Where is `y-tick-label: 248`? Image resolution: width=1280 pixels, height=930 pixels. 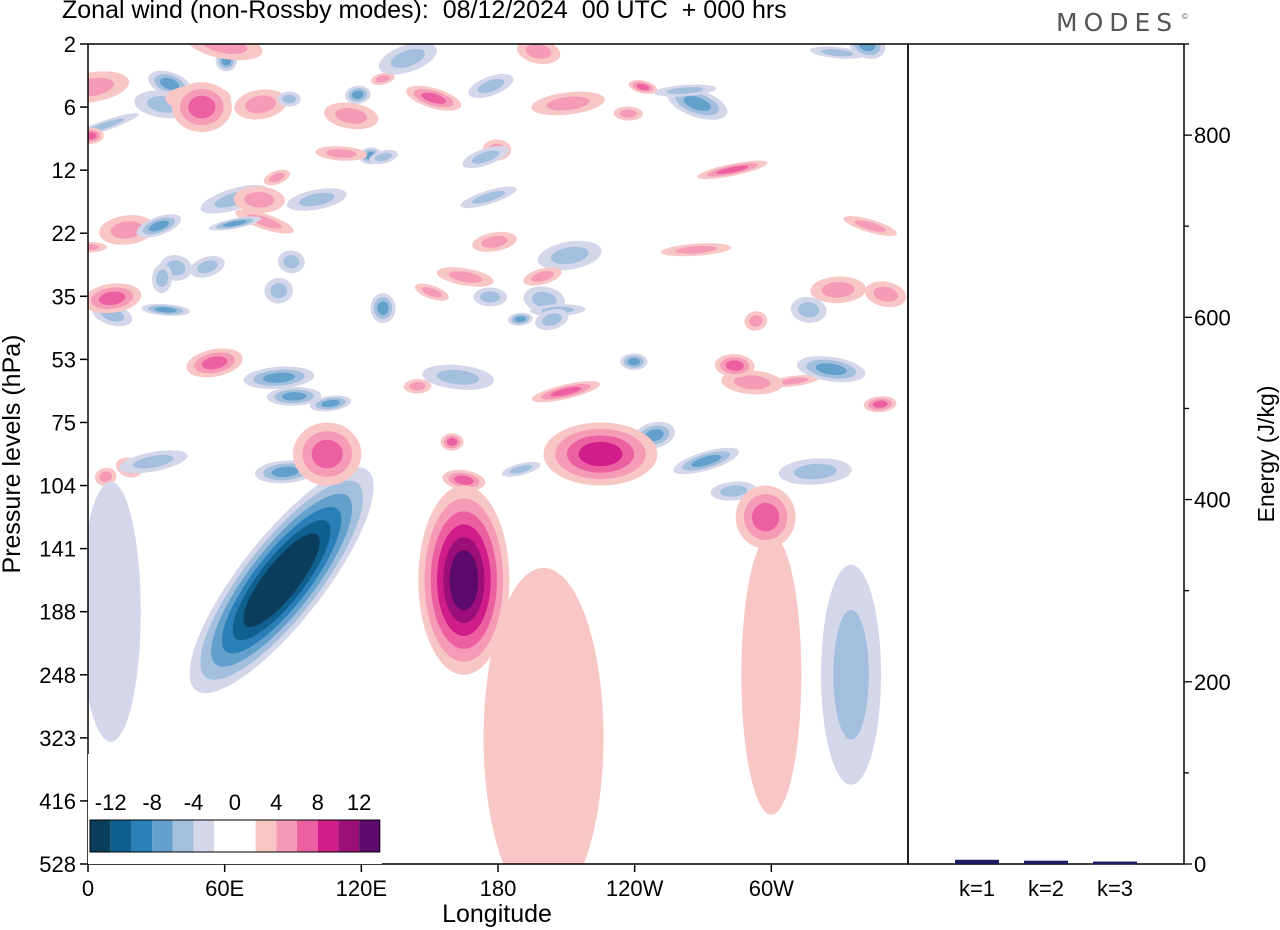 y-tick-label: 248 is located at coordinates (57, 675).